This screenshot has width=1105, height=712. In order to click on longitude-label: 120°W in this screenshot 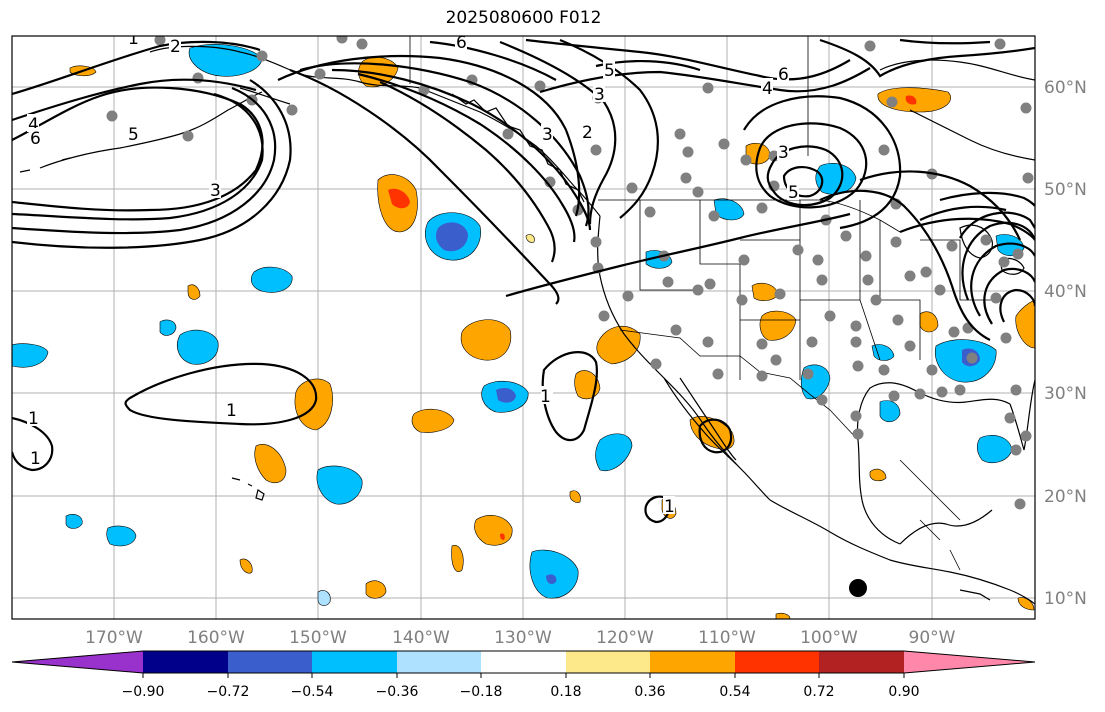, I will do `click(625, 638)`.